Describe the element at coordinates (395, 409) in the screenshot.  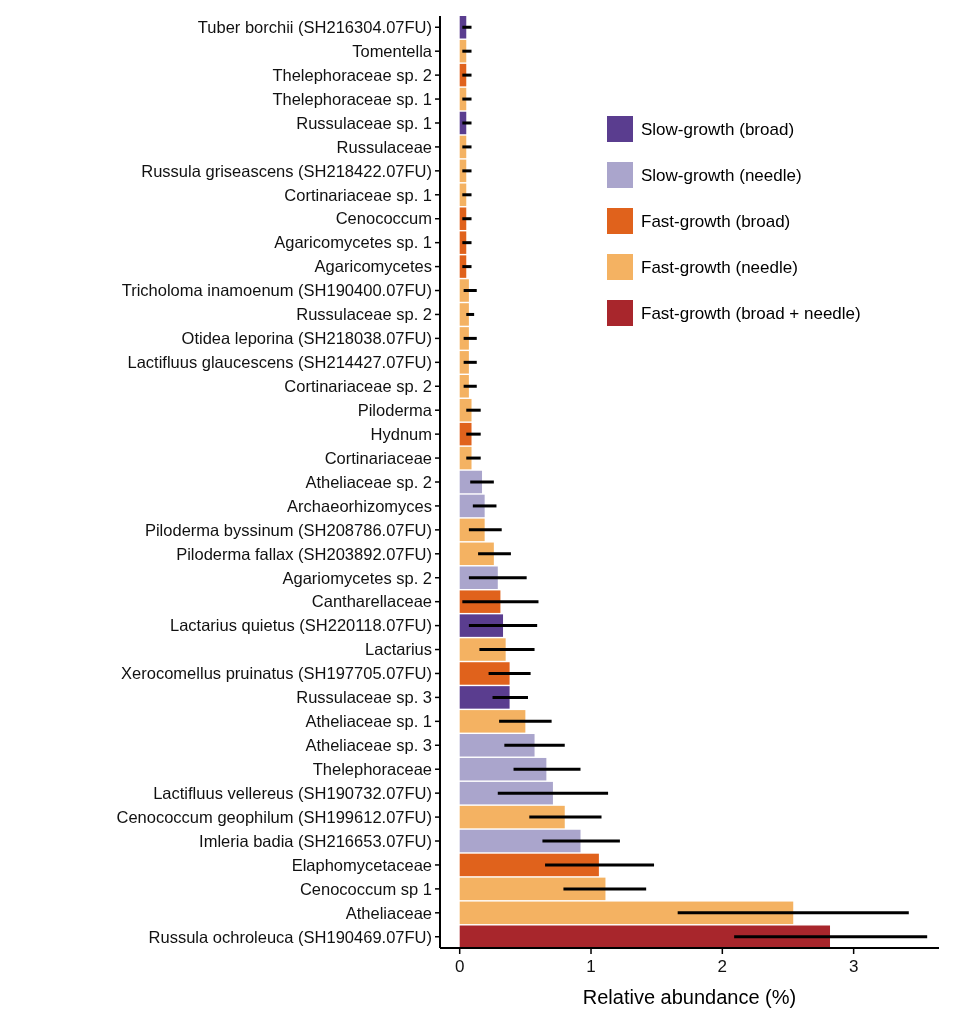
I see `y-tick-label: Piloderma` at that location.